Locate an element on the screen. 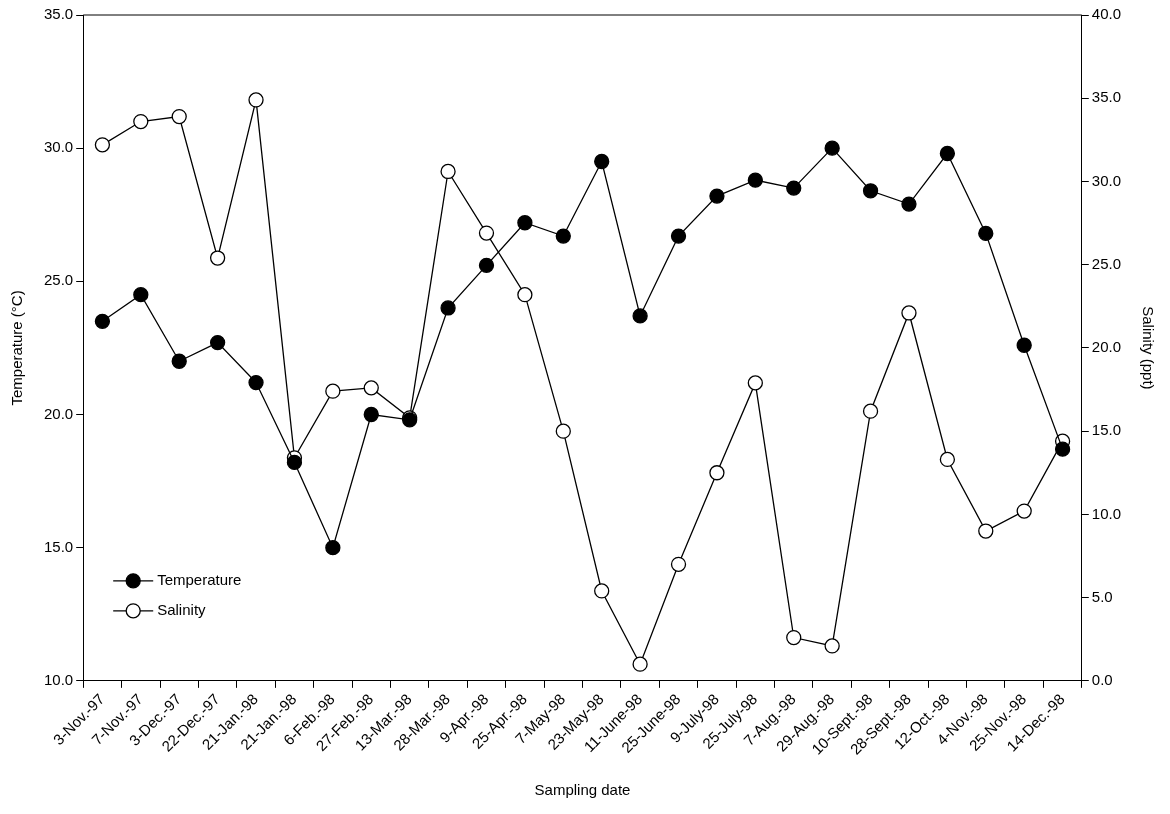 The image size is (1170, 814). y2-tick-label: 40.0 is located at coordinates (1106, 14).